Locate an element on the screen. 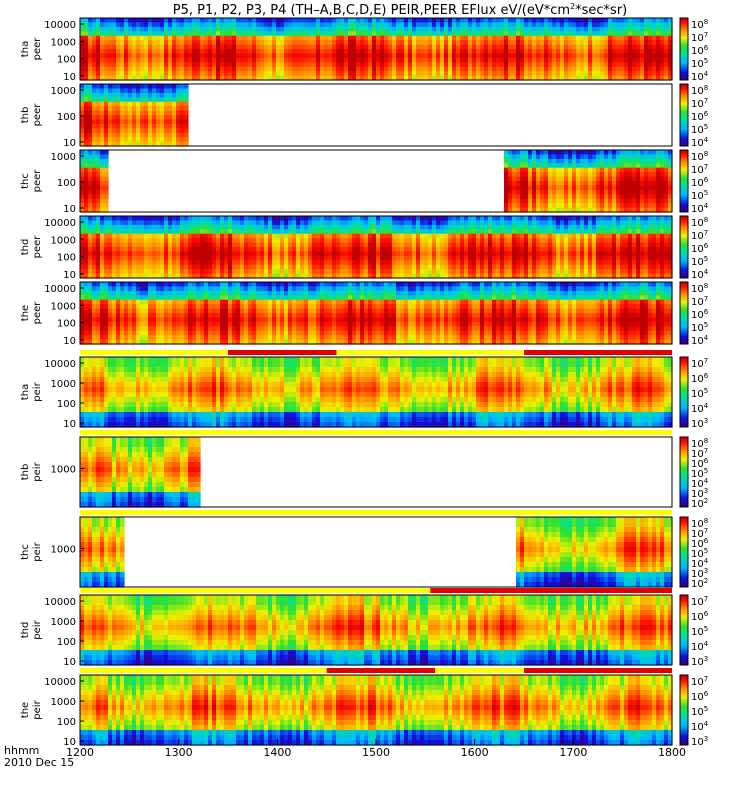  spectrogram-thb-peer is located at coordinates (134, 115).